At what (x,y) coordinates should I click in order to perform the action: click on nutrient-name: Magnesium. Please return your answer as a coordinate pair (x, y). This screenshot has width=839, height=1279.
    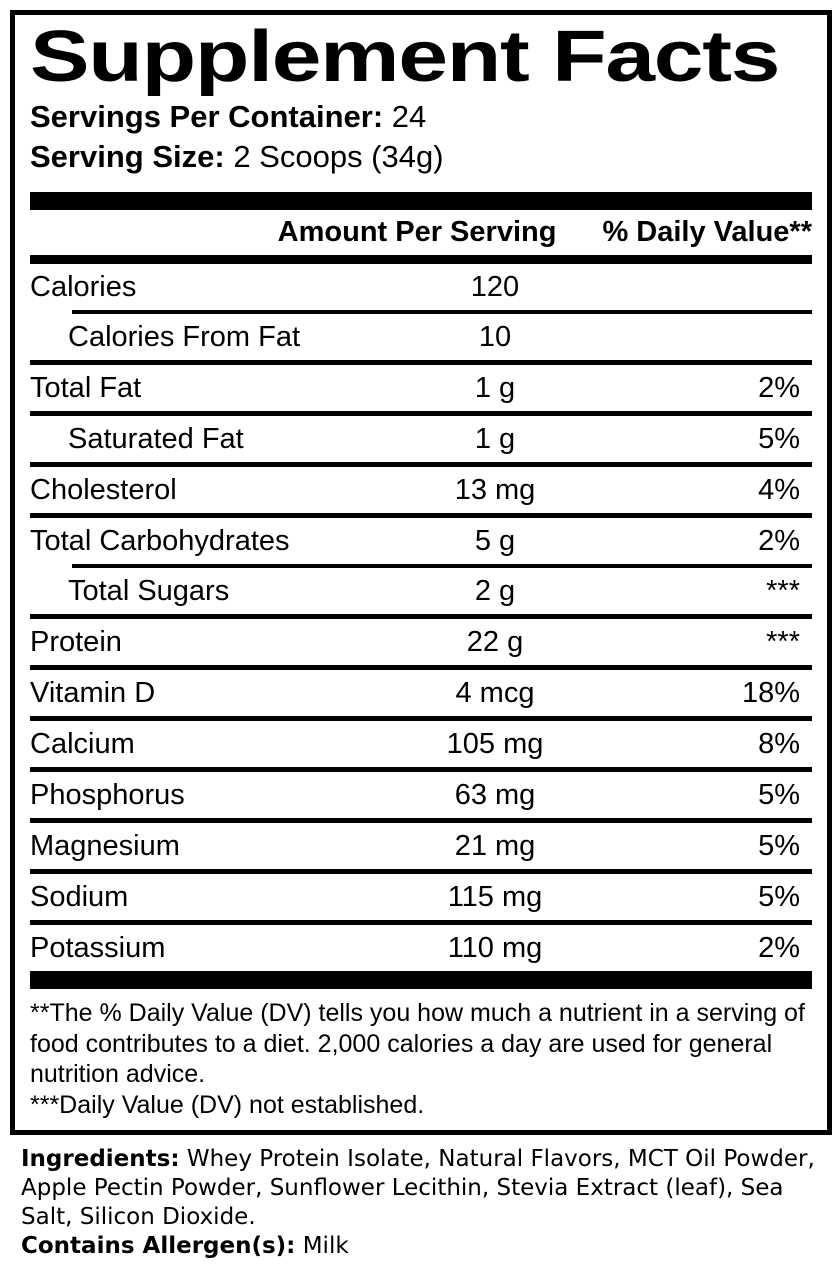
    Looking at the image, I should click on (105, 845).